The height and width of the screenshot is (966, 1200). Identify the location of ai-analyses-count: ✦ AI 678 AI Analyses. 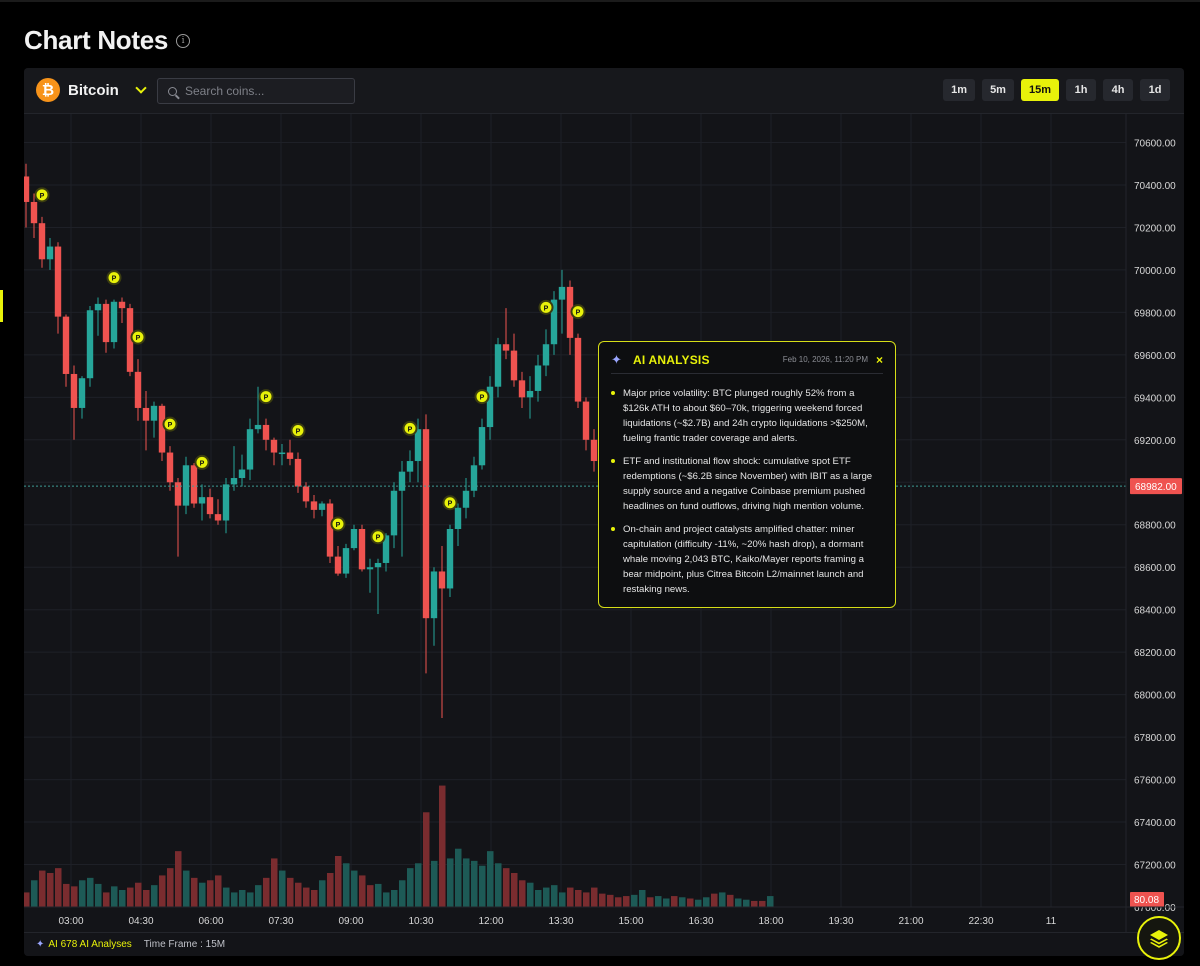
(84, 944).